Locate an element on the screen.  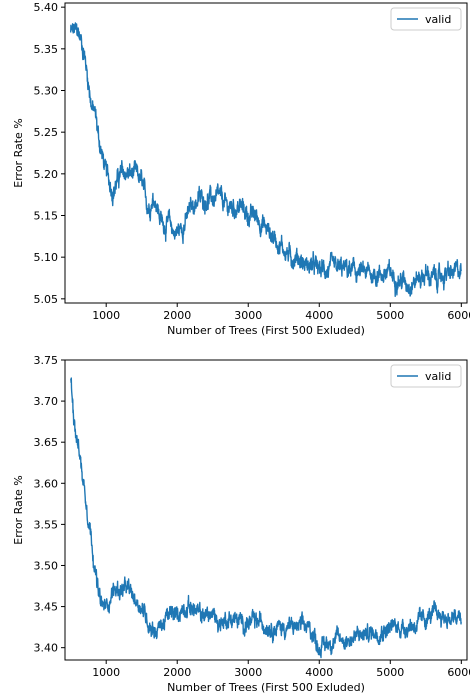
y-tick-label: 5.10 is located at coordinates (46, 257).